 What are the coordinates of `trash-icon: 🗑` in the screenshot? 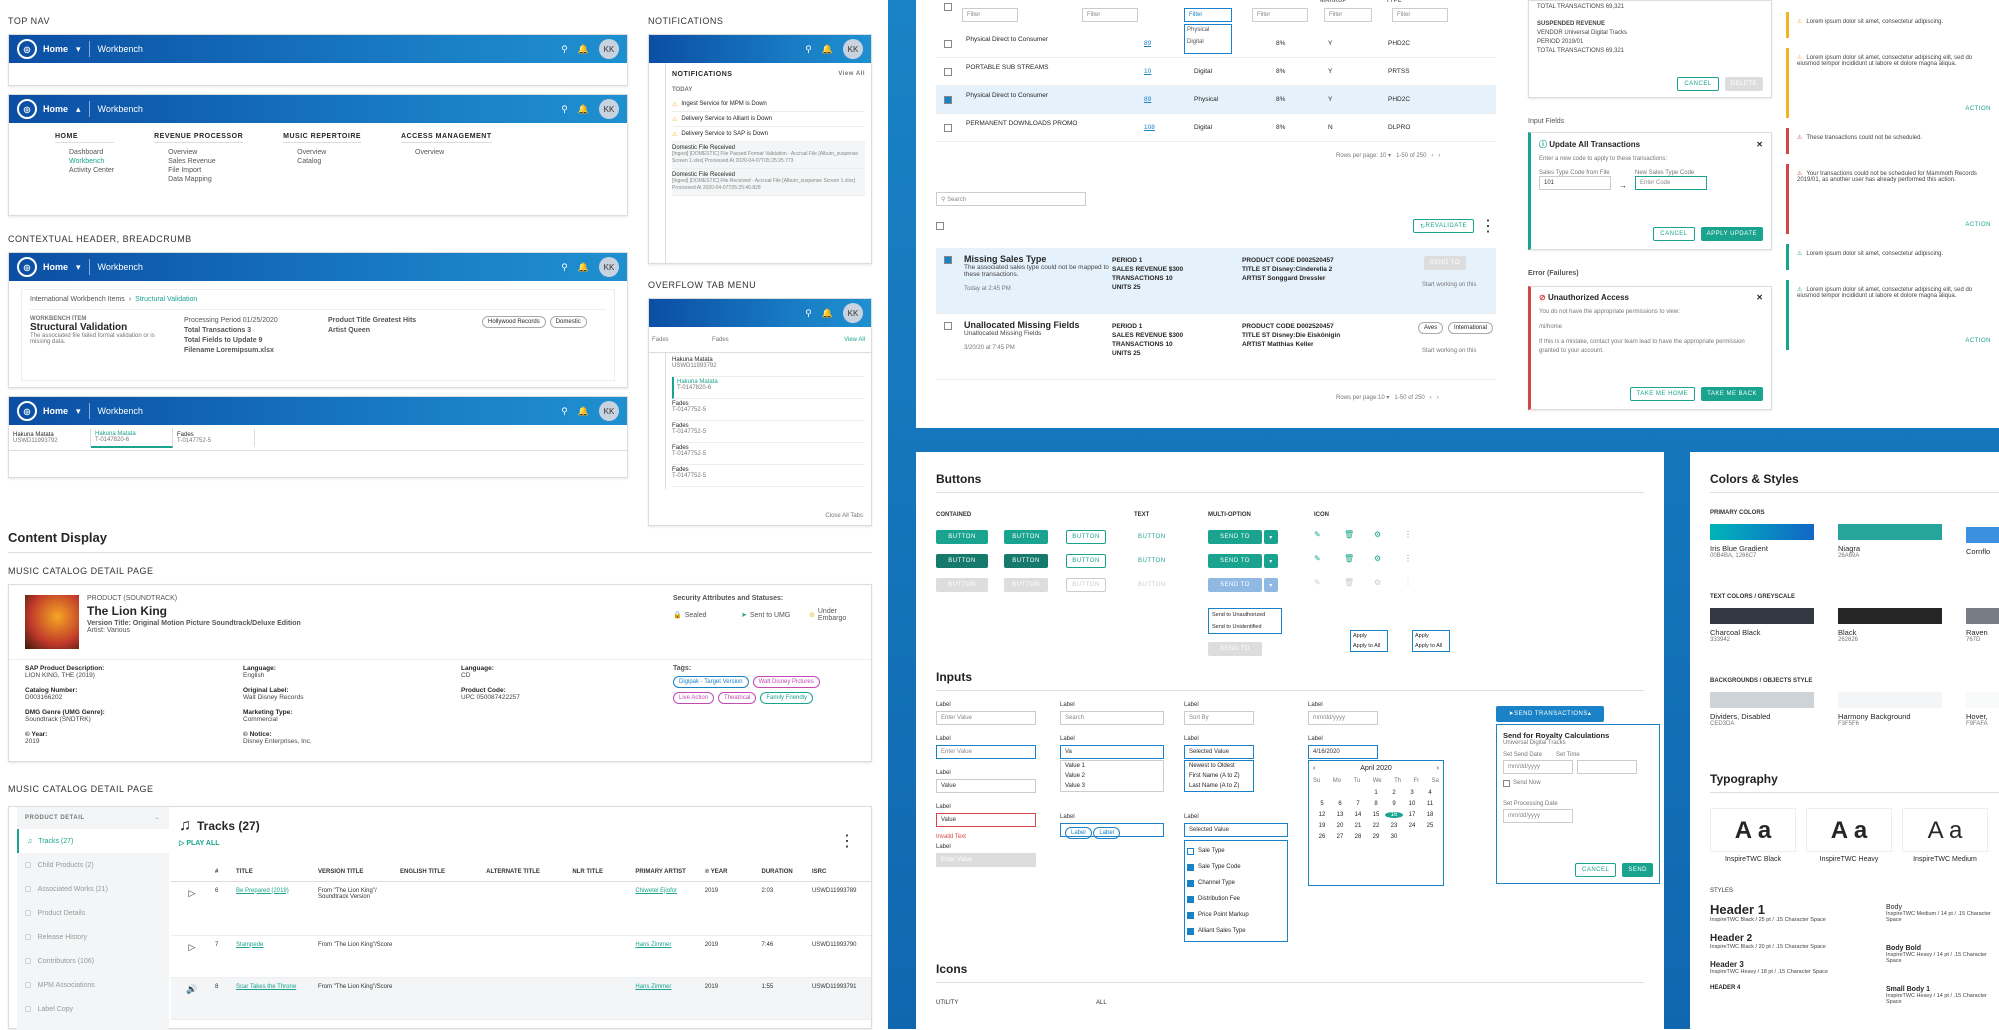 It's located at (1349, 558).